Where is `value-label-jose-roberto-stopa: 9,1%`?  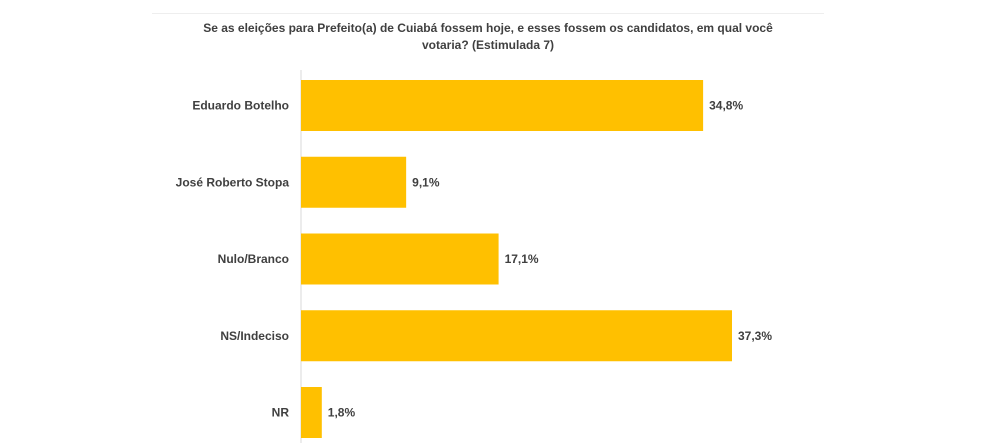
value-label-jose-roberto-stopa: 9,1% is located at coordinates (426, 182).